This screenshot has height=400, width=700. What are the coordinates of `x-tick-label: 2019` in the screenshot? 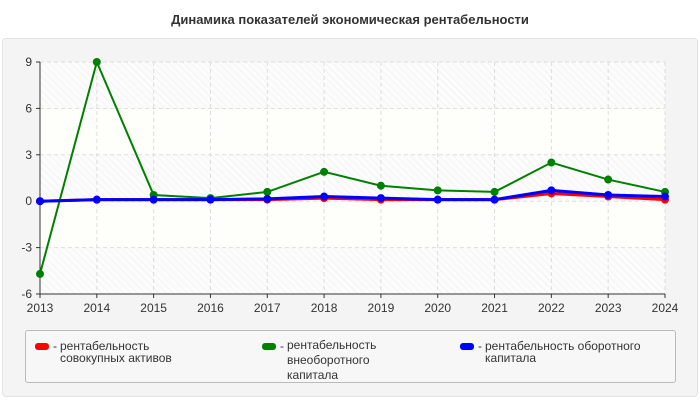 It's located at (381, 308).